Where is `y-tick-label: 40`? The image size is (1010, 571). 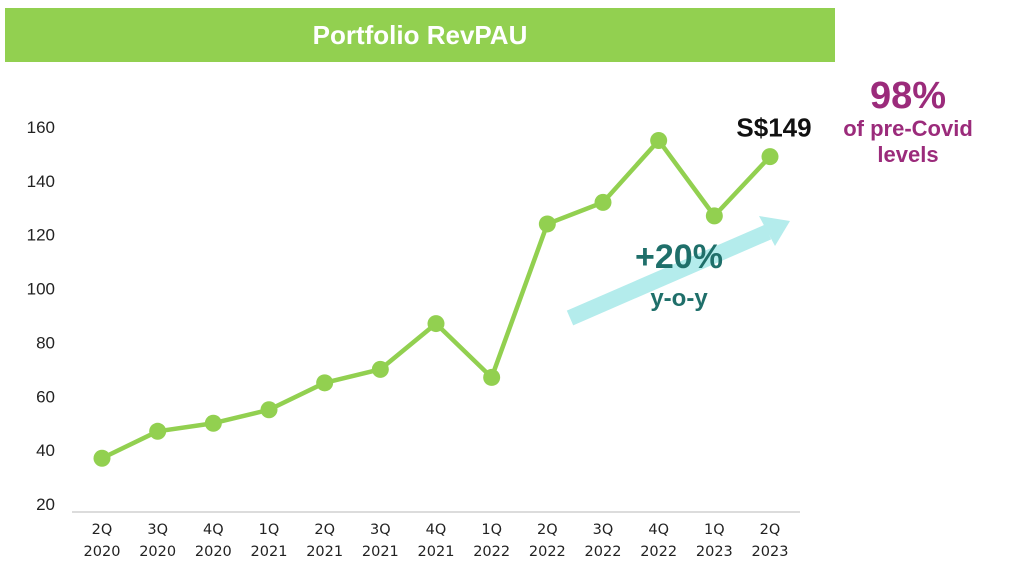 y-tick-label: 40 is located at coordinates (45, 450).